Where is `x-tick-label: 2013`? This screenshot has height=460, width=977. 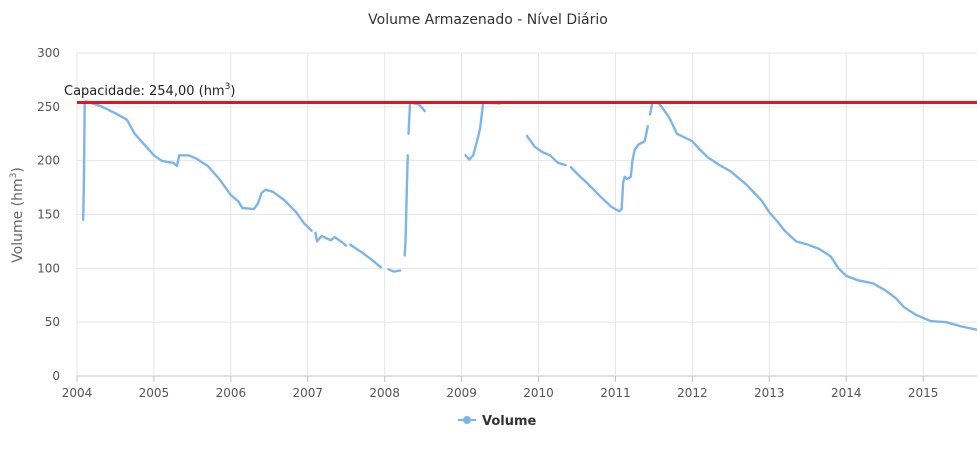 x-tick-label: 2013 is located at coordinates (769, 393).